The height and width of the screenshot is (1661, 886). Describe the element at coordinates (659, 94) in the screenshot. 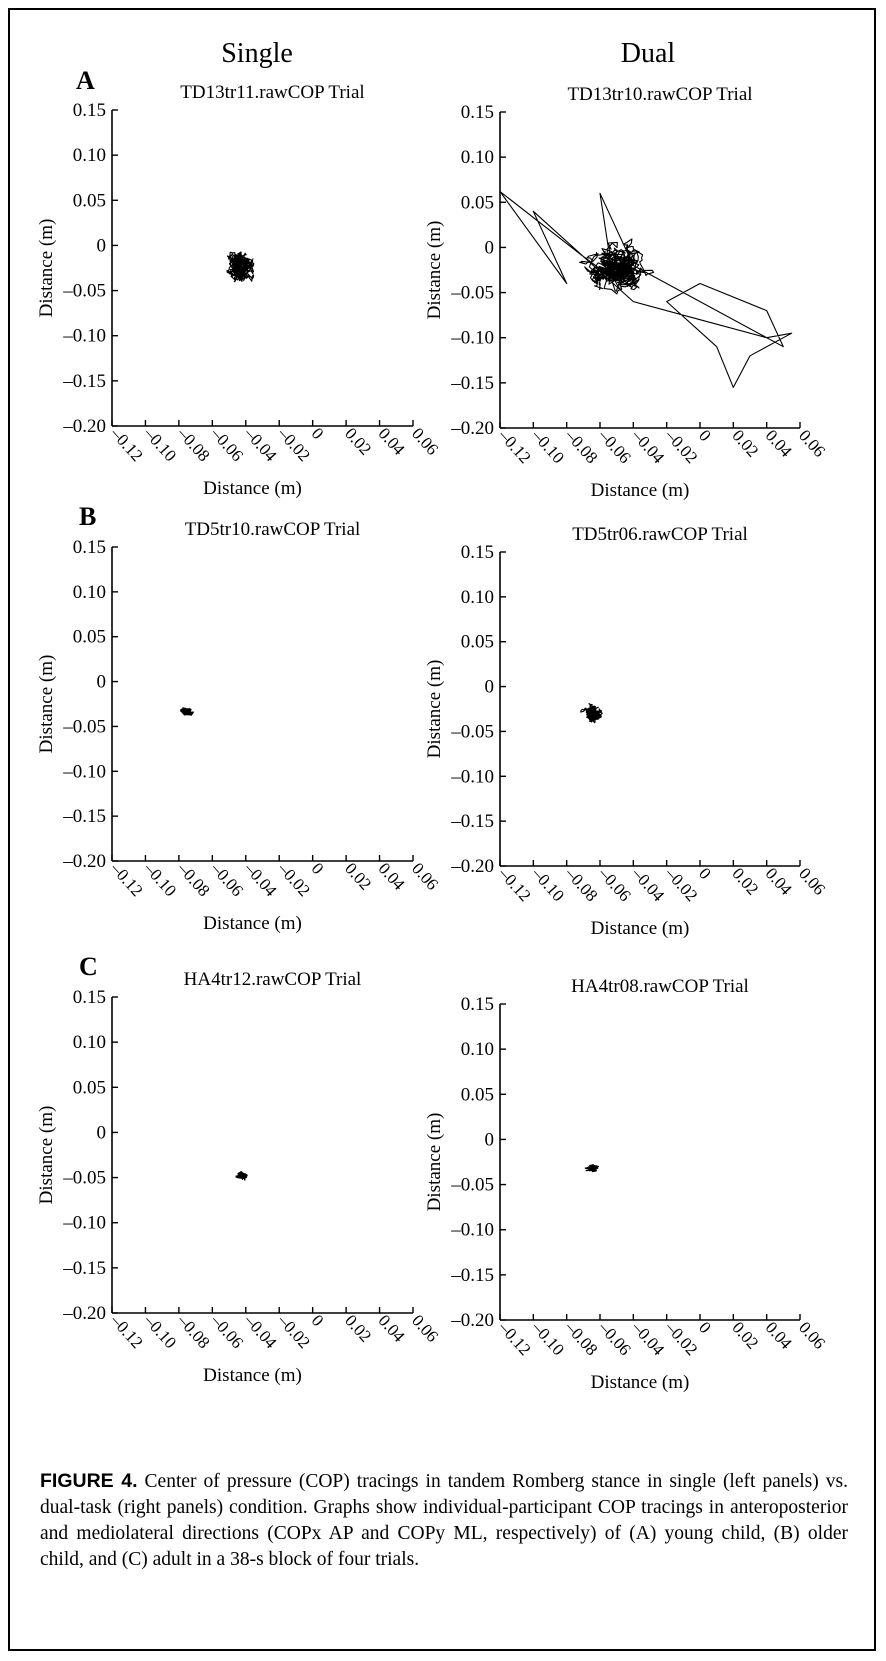

I see `chart-title: TD13tr10.rawCOP Trial` at that location.